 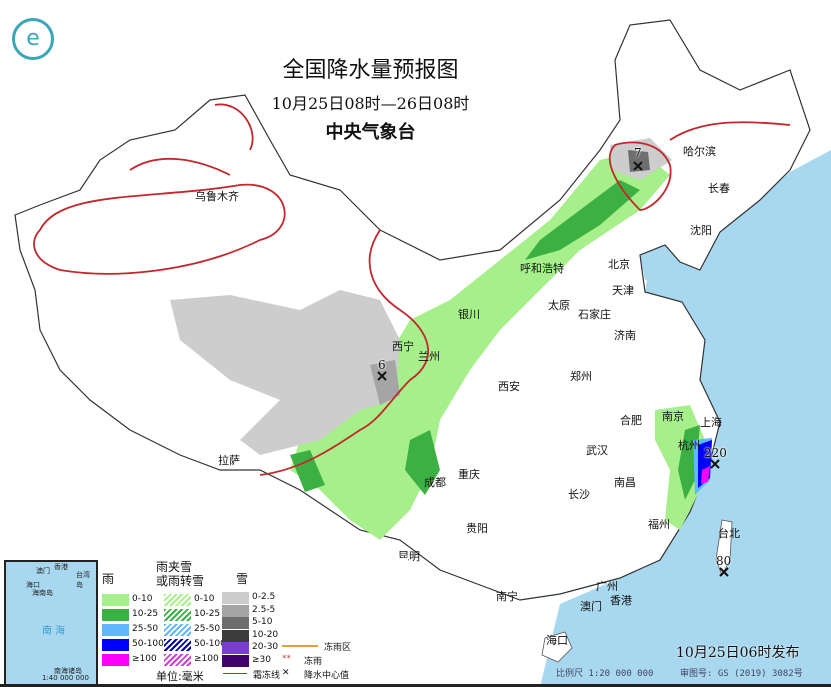 I want to click on snow-label: 20-30, so click(x=265, y=647).